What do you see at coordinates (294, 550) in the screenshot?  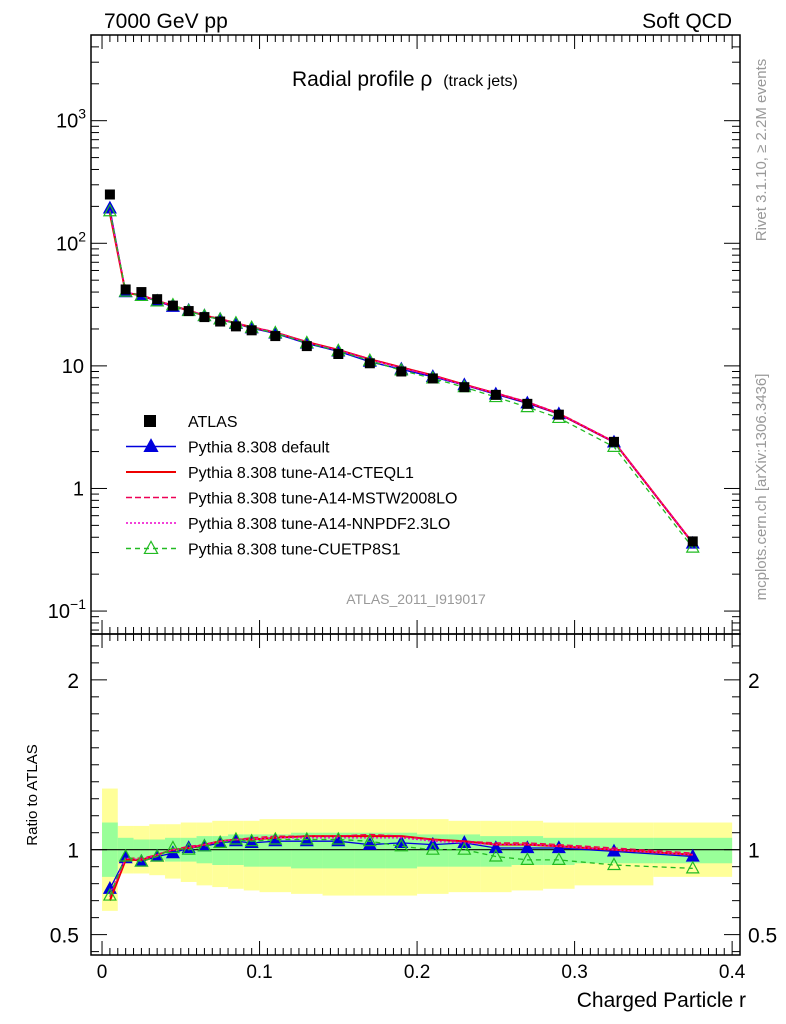 I see `legend-label-5: Pythia 8.308 tune-CUETP8S1` at bounding box center [294, 550].